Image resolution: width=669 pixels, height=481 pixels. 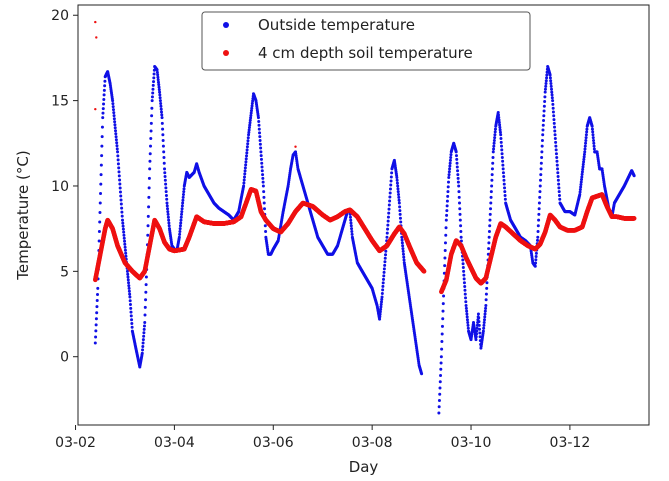 I want to click on y-axis-label: Temperature (°C), so click(x=23, y=215).